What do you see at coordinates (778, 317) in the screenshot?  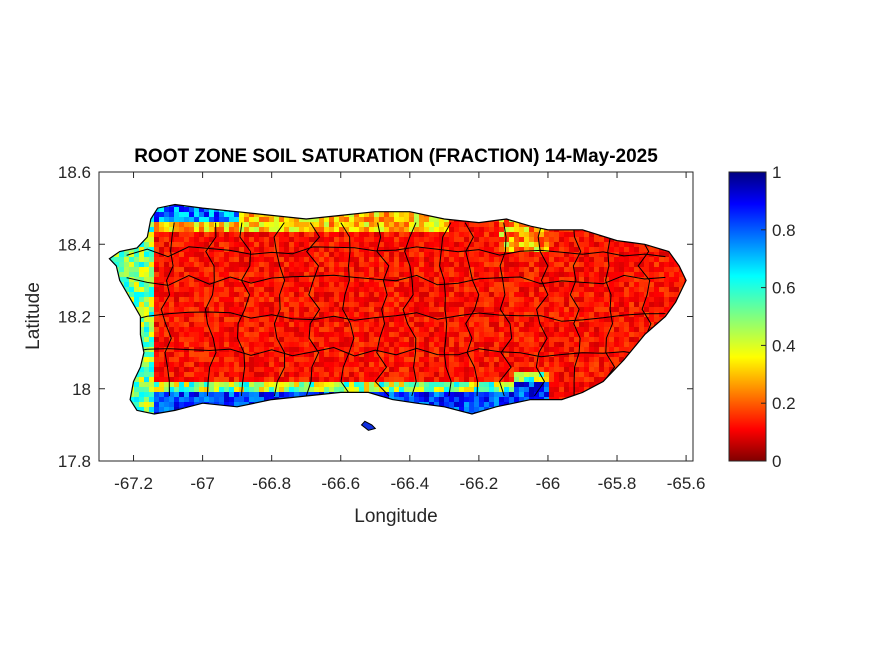 I see `colorbar-ticks: 0 0.2 0.4 0.6 0.8 1` at bounding box center [778, 317].